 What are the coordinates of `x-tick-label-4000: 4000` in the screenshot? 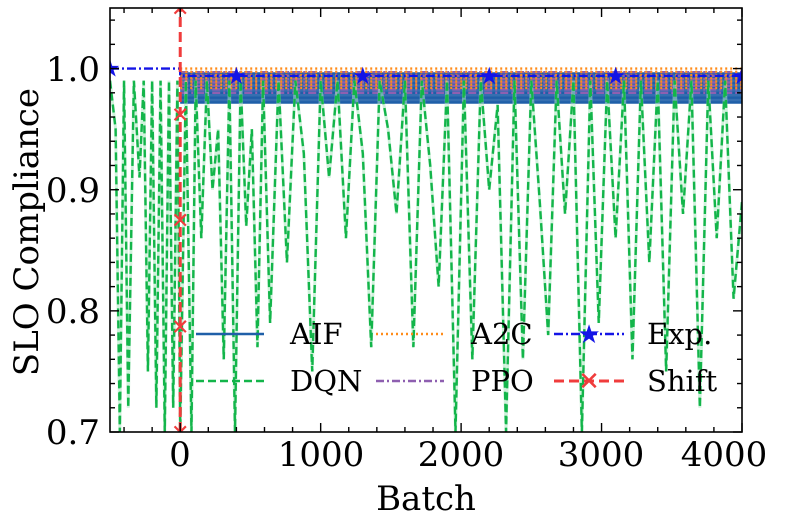 It's located at (724, 455).